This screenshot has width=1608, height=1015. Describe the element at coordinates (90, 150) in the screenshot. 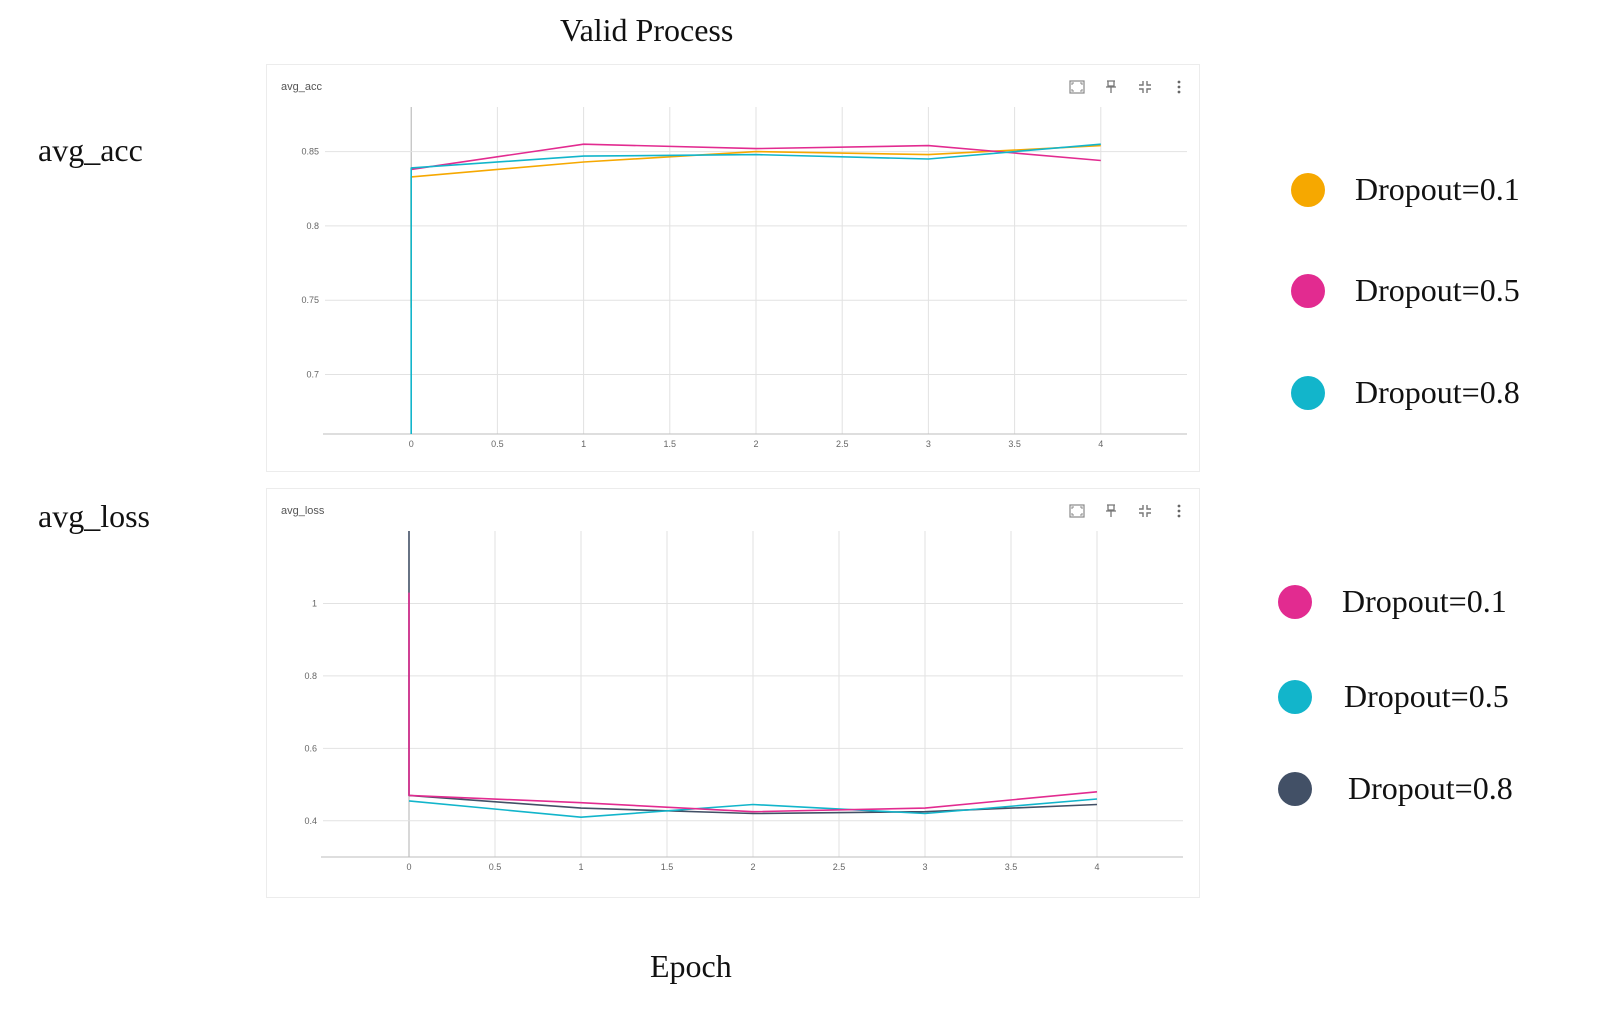

I see `row-label-avg-acc: avg_acc` at that location.